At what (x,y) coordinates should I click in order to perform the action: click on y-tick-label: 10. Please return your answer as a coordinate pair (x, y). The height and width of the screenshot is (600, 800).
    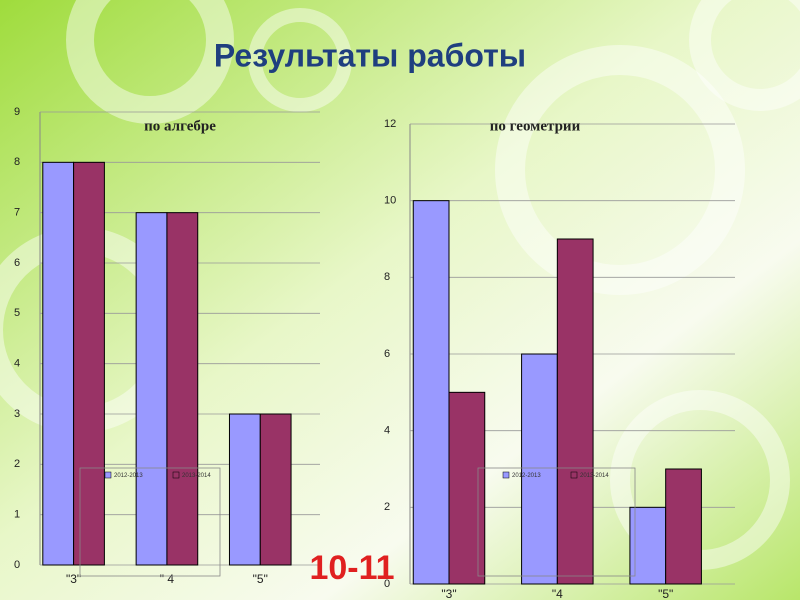
    Looking at the image, I should click on (390, 201).